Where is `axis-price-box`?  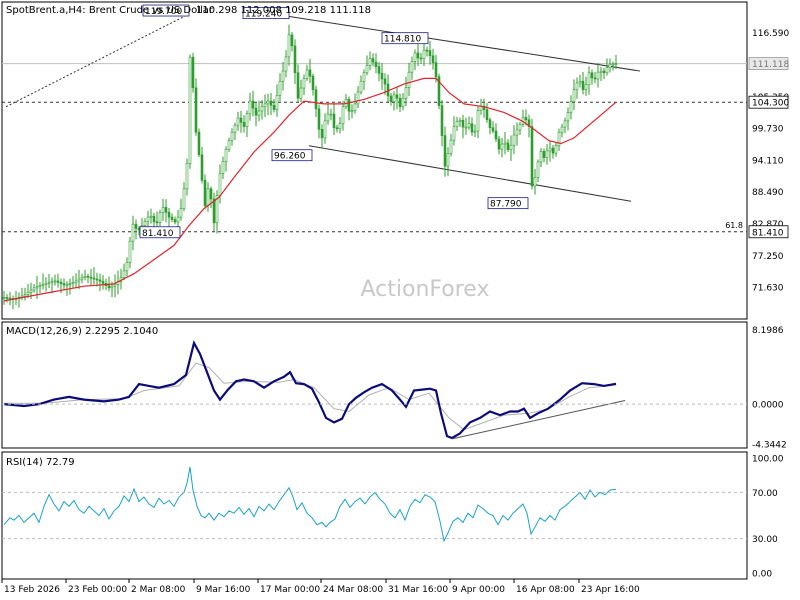
axis-price-box is located at coordinates (768, 232).